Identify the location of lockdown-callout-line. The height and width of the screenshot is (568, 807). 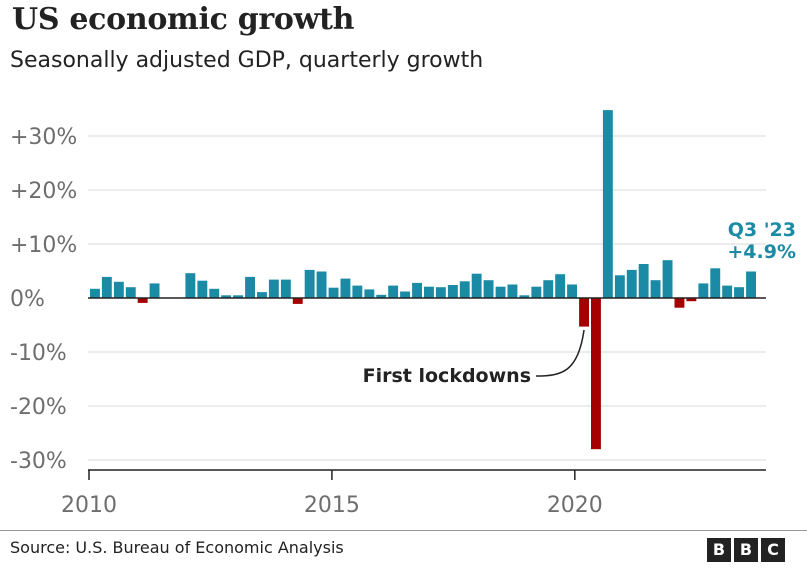
(560, 353).